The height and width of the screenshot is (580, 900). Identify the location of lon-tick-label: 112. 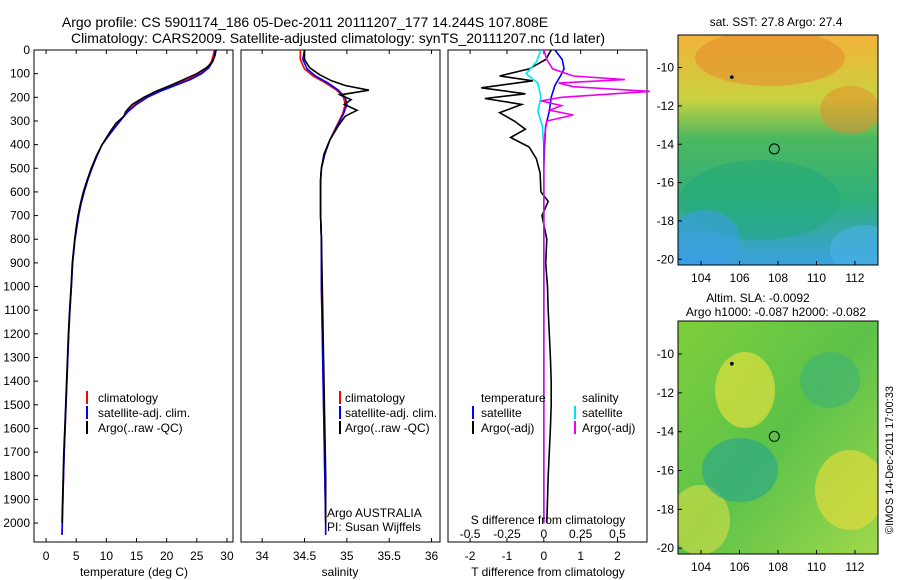
(854, 278).